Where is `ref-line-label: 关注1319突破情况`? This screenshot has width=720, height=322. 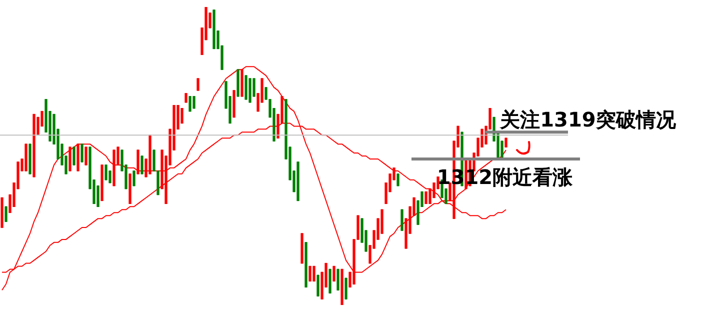
ref-line-label: 关注1319突破情况 is located at coordinates (588, 119).